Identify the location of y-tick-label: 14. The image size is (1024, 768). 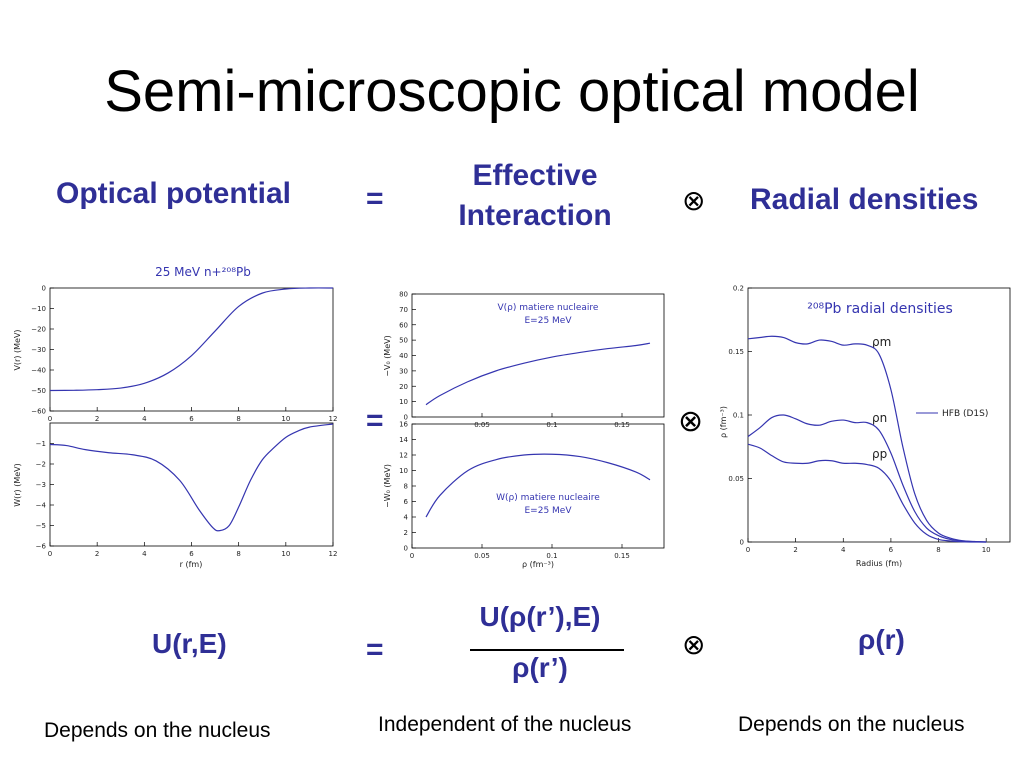
(403, 440).